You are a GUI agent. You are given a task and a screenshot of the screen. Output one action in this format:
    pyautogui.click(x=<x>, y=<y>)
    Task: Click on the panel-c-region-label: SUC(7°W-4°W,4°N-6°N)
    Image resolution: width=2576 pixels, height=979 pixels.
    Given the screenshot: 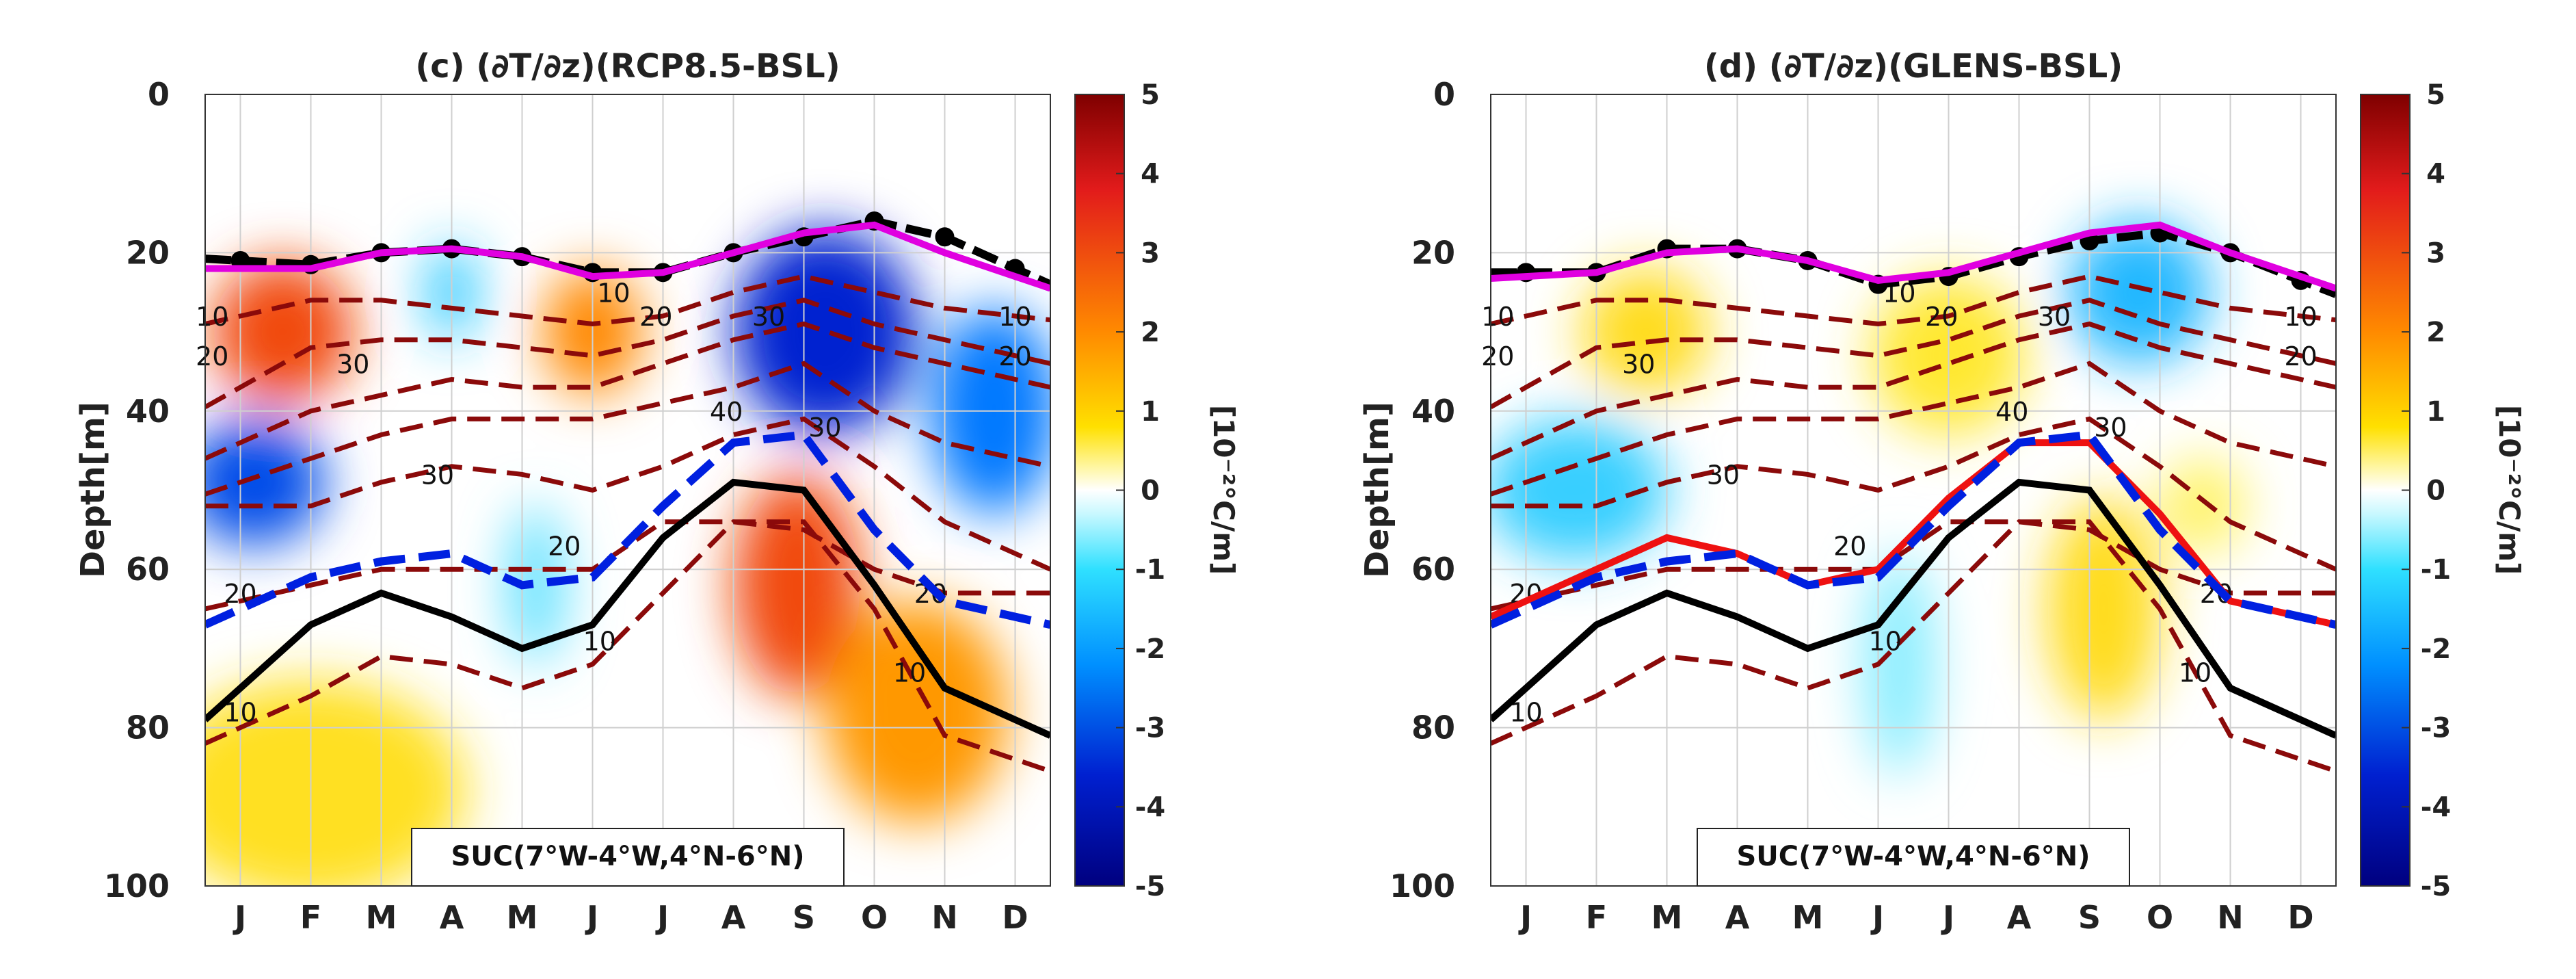 What is the action you would take?
    pyautogui.click(x=627, y=856)
    